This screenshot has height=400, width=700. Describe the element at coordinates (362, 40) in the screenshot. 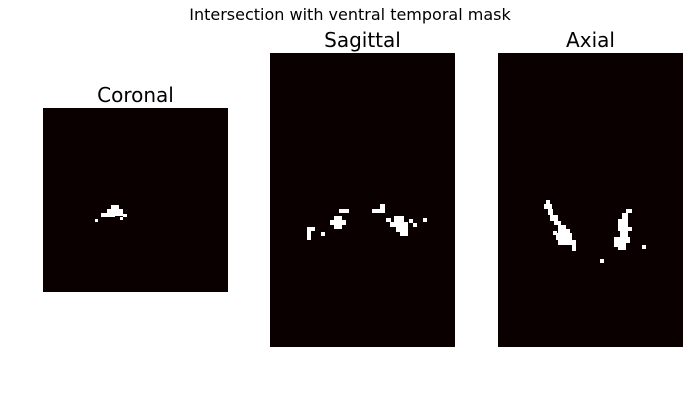

I see `sagittal-title: Sagittal` at that location.